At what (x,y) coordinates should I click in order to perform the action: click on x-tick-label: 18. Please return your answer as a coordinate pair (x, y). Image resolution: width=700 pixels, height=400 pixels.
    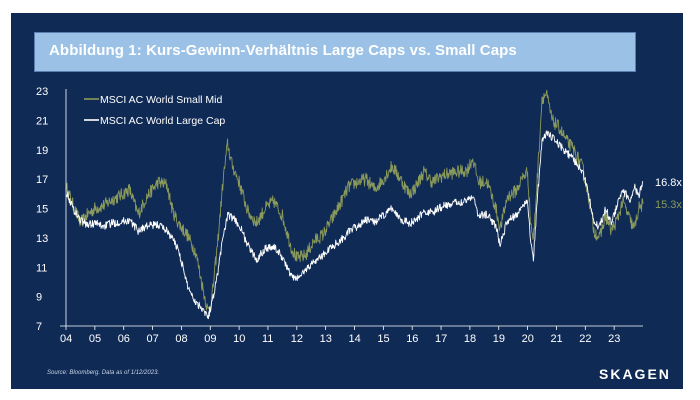
    Looking at the image, I should click on (470, 339).